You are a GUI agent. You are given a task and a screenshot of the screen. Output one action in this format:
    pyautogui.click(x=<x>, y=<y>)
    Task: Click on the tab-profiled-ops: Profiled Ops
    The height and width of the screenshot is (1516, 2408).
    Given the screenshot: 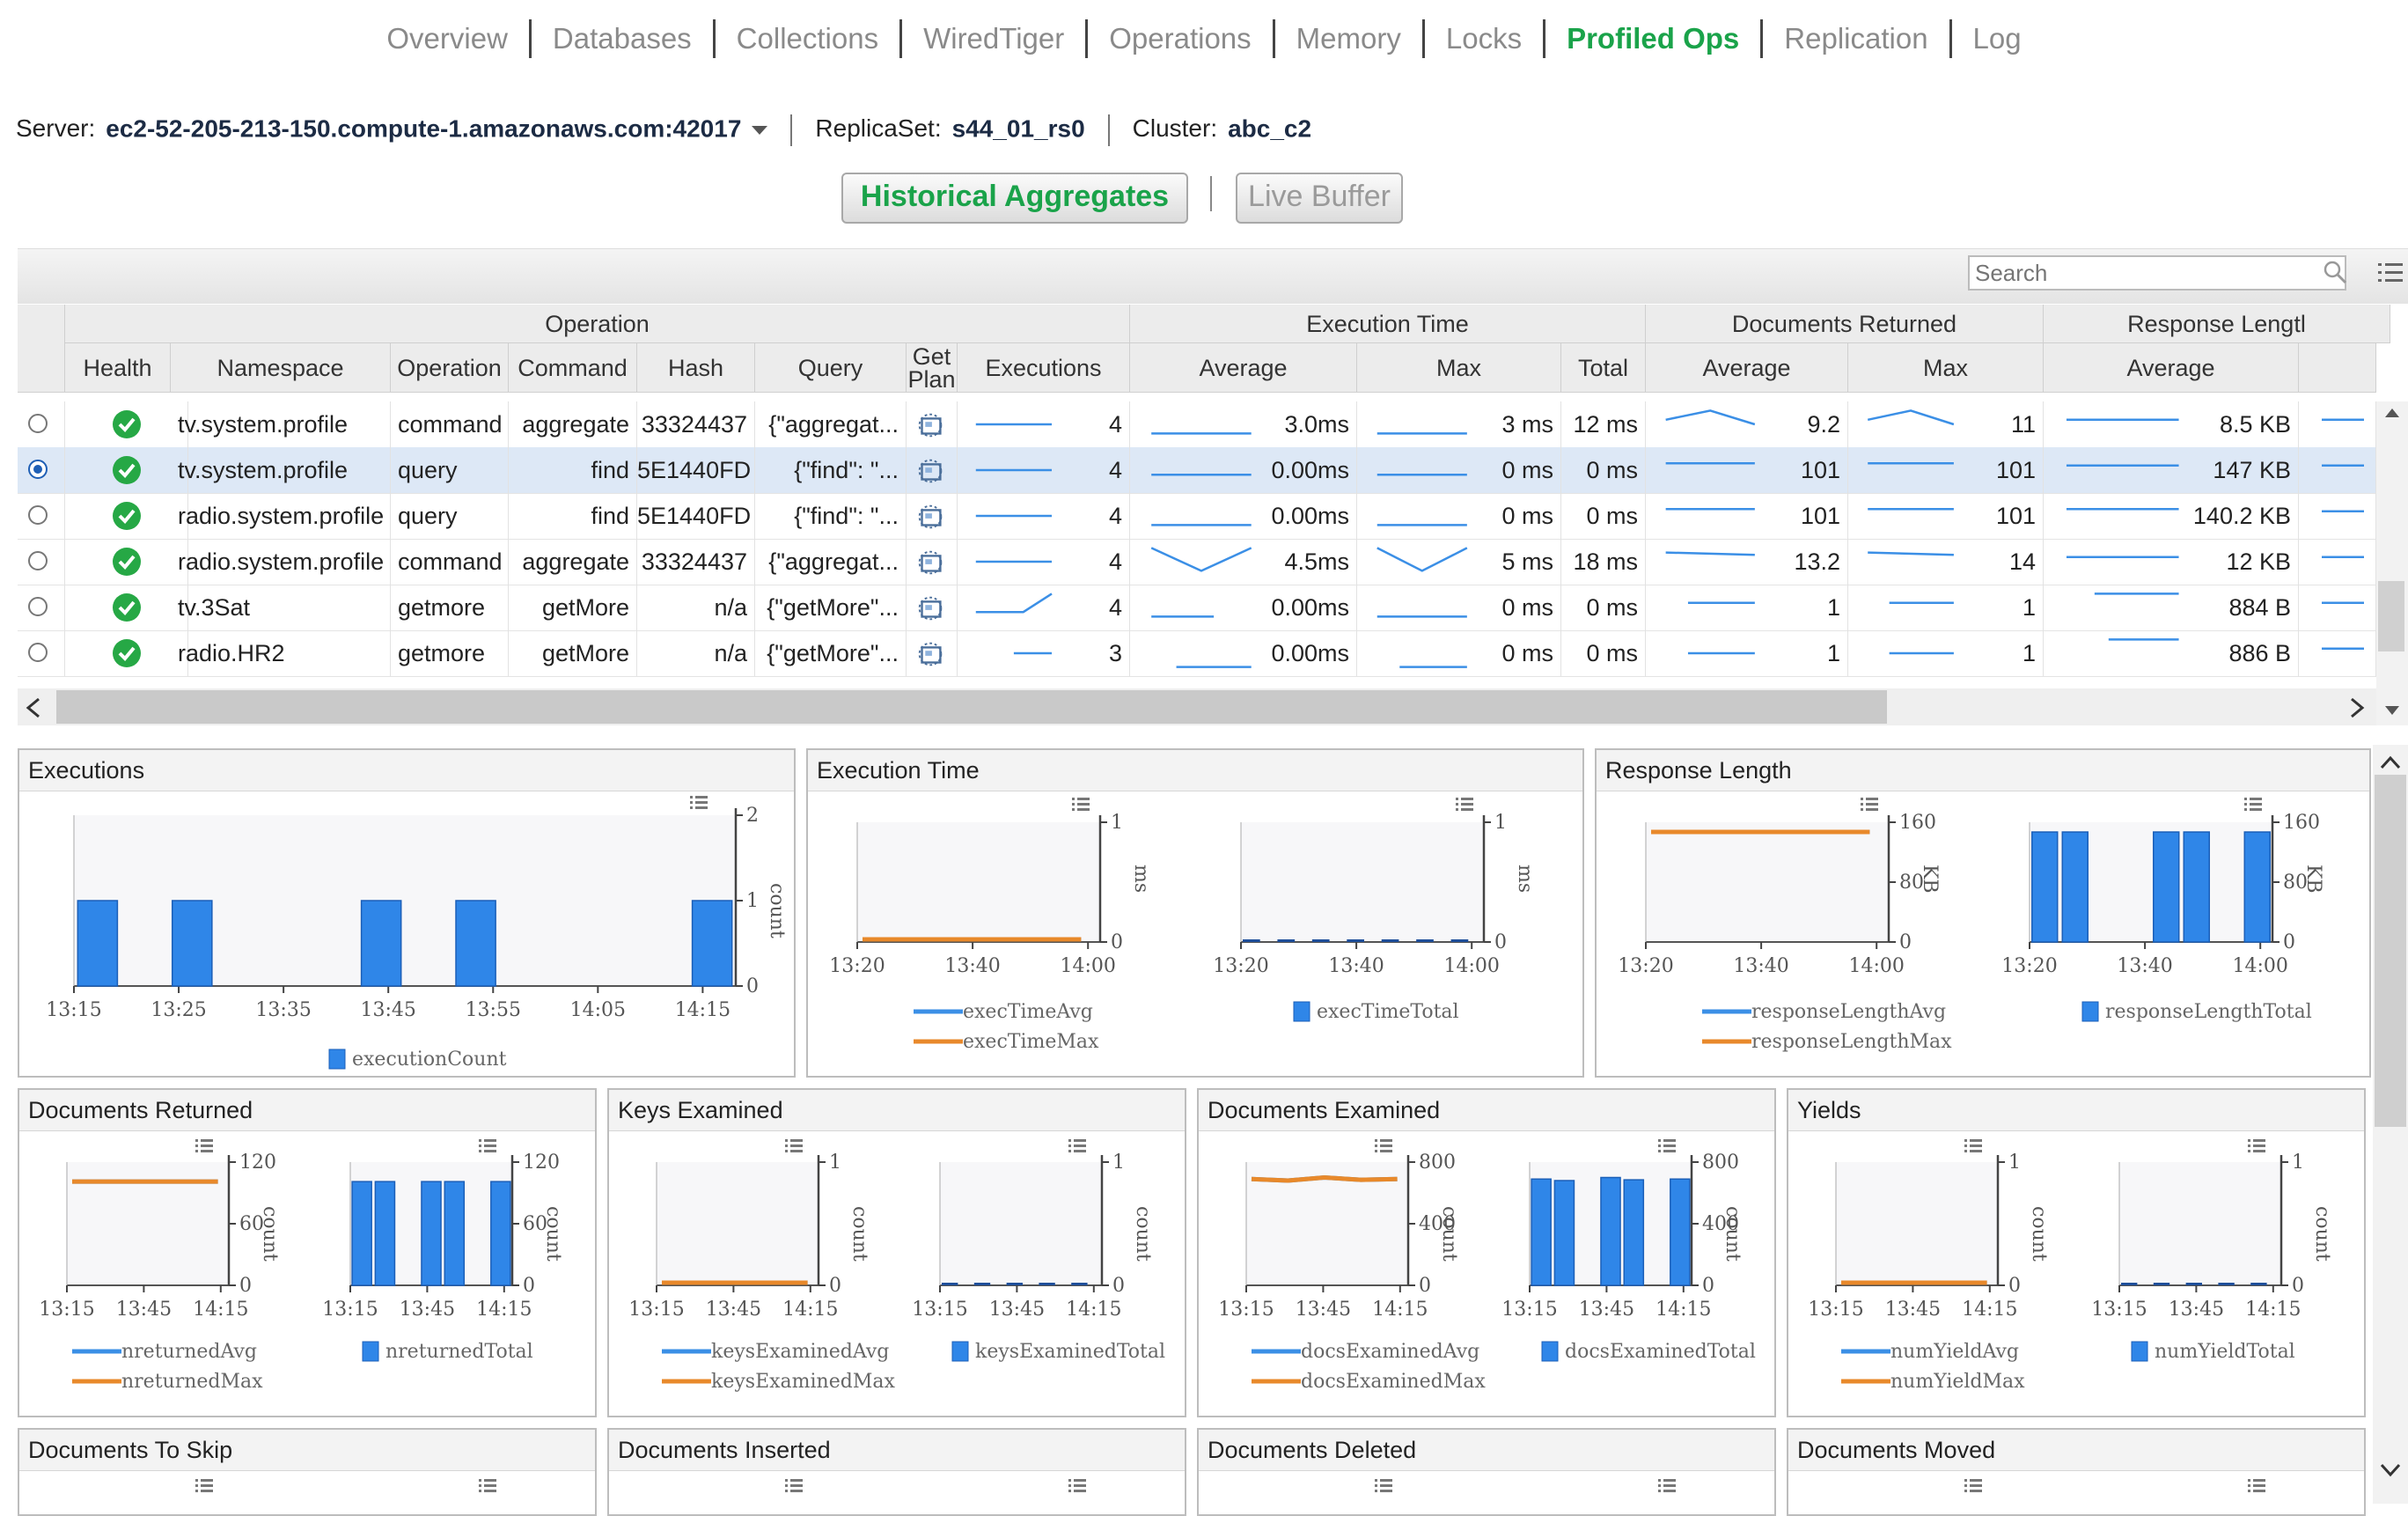 What is the action you would take?
    pyautogui.click(x=1654, y=38)
    